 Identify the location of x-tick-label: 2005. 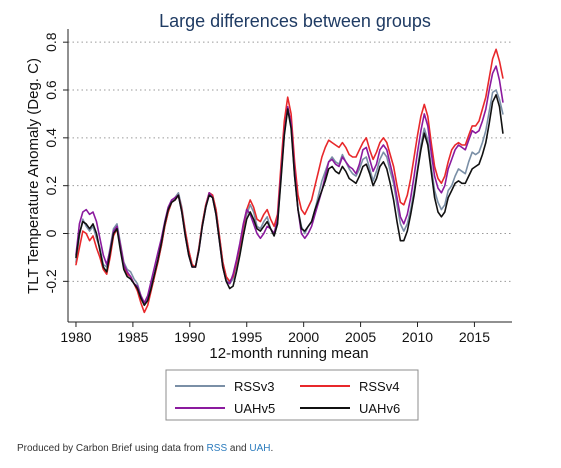
(360, 337).